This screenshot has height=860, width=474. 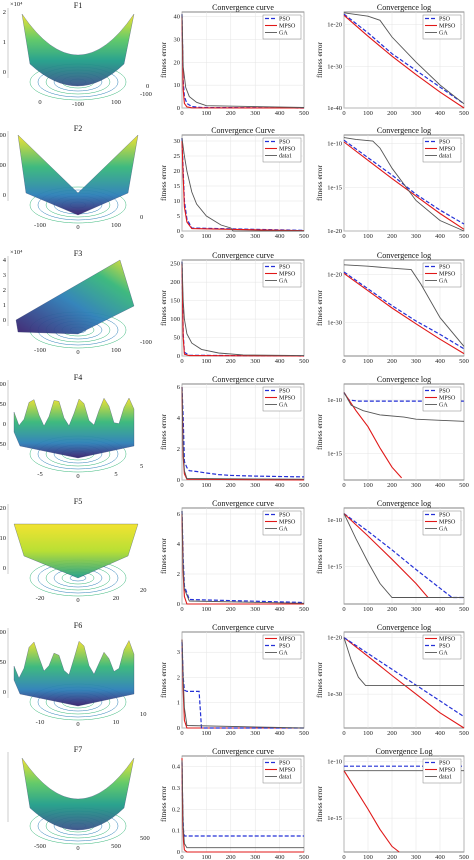 What do you see at coordinates (177, 85) in the screenshot?
I see `y-tick-label: 10` at bounding box center [177, 85].